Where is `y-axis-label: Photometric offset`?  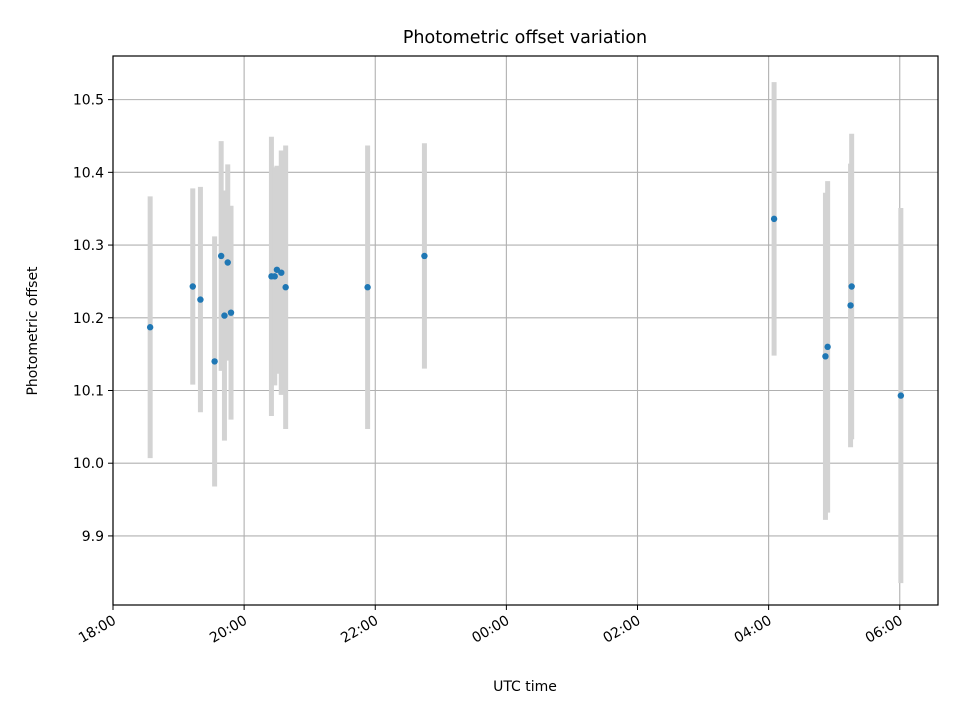
y-axis-label: Photometric offset is located at coordinates (33, 331).